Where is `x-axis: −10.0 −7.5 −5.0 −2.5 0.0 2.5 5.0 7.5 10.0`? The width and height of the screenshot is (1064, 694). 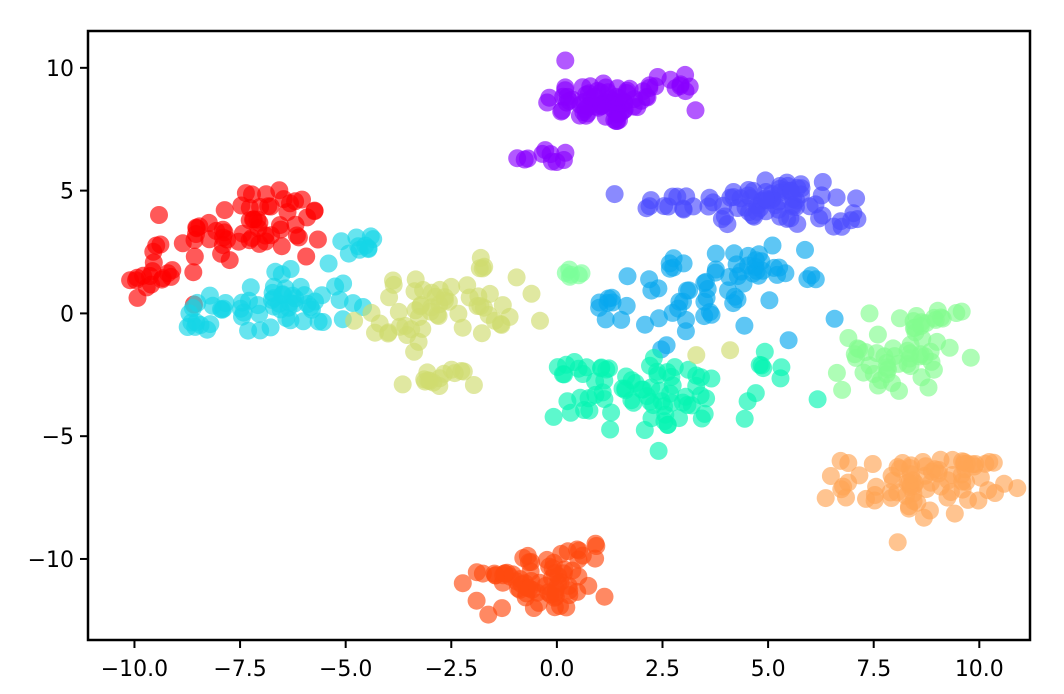
x-axis: −10.0 −7.5 −5.0 −2.5 0.0 2.5 5.0 7.5 10.0 is located at coordinates (552, 661).